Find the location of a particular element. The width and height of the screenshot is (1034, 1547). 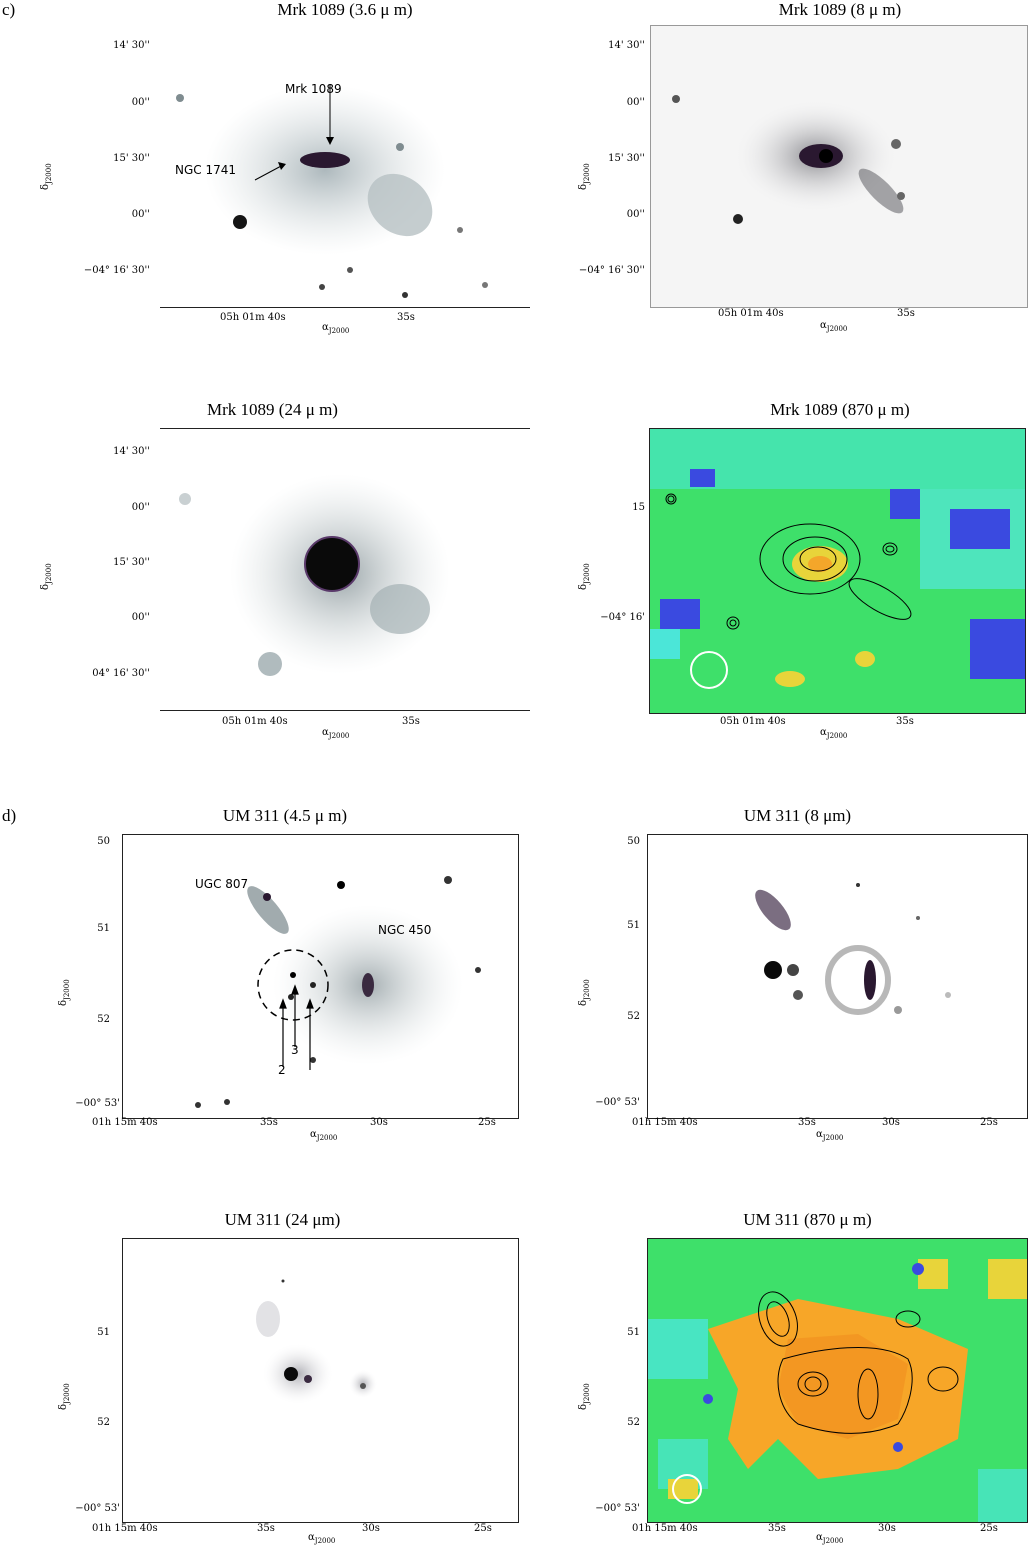

panel-title: Mrk 1089 (3.6 μ m) is located at coordinates (345, 9).